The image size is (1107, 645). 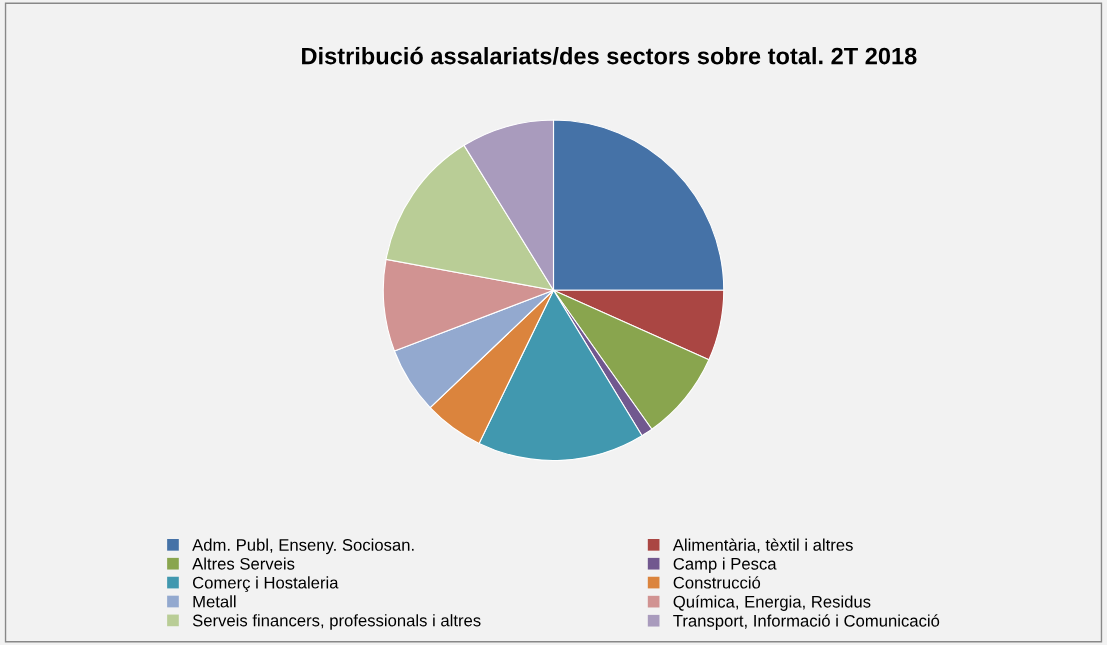 What do you see at coordinates (725, 565) in the screenshot?
I see `legend-label: Camp i Pesca` at bounding box center [725, 565].